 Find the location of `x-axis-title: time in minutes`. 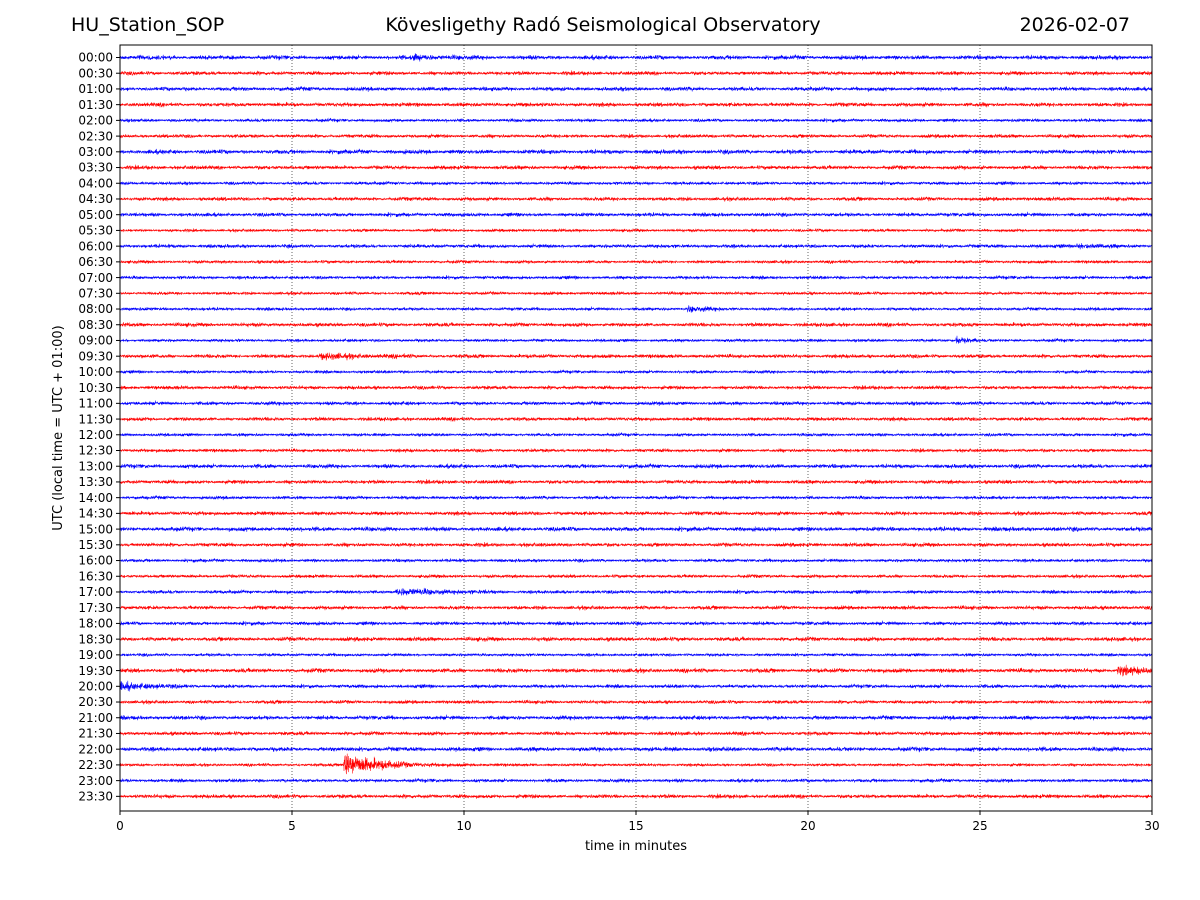

x-axis-title: time in minutes is located at coordinates (636, 846).